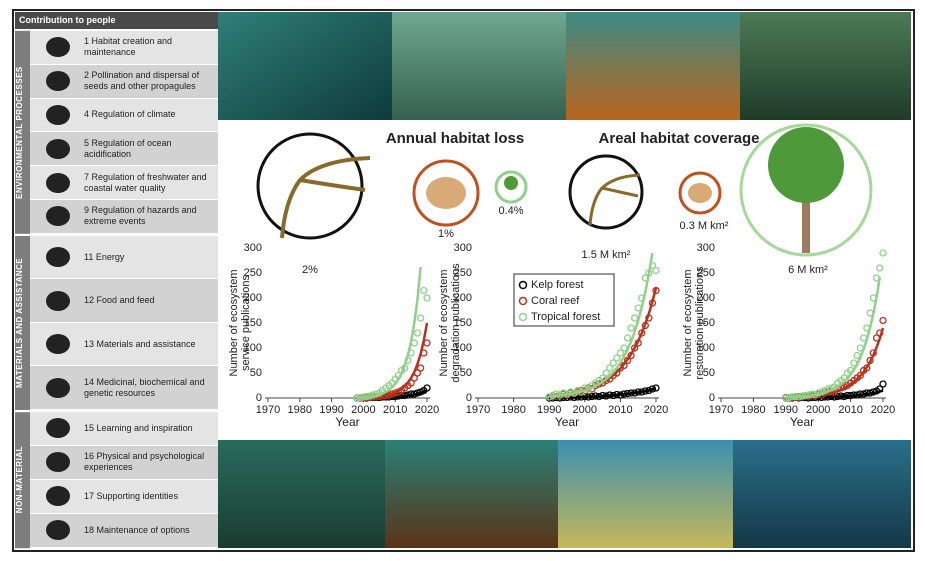 The height and width of the screenshot is (561, 925). I want to click on y-axis-label: restoration publications, so click(700, 323).